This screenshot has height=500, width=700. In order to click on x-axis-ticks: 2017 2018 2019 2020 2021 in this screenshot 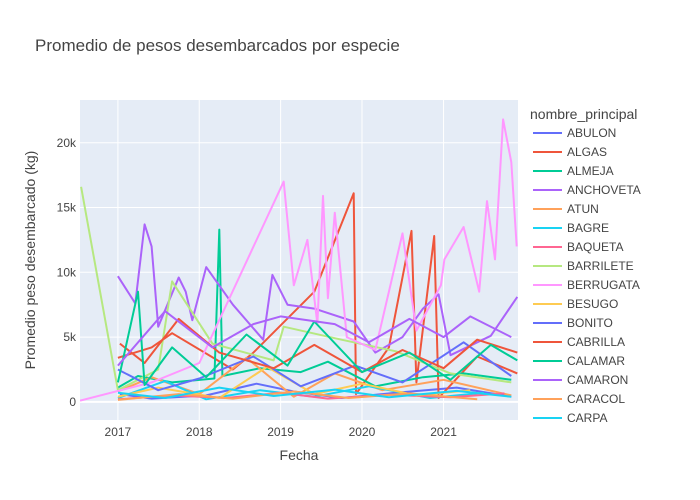, I will do `click(281, 432)`.